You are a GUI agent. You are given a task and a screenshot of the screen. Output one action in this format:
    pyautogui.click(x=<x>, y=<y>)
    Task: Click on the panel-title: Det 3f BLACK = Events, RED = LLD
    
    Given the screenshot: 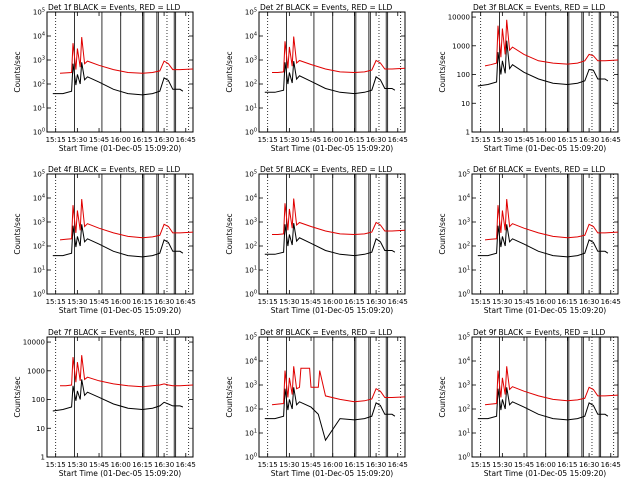 What is the action you would take?
    pyautogui.click(x=539, y=7)
    